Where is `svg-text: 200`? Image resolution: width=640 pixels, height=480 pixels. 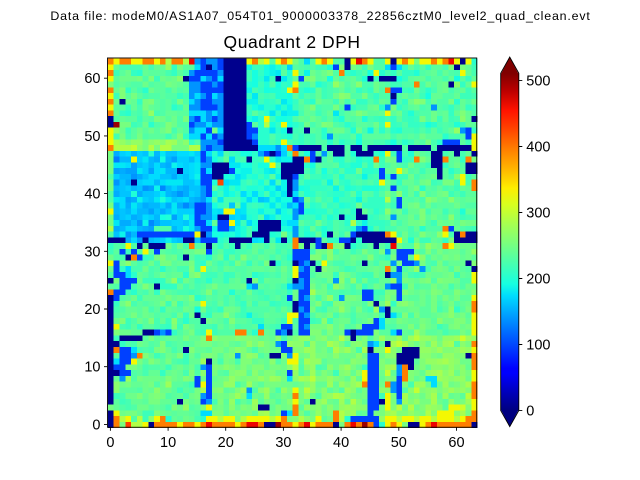
svg-text: 200 is located at coordinates (538, 280).